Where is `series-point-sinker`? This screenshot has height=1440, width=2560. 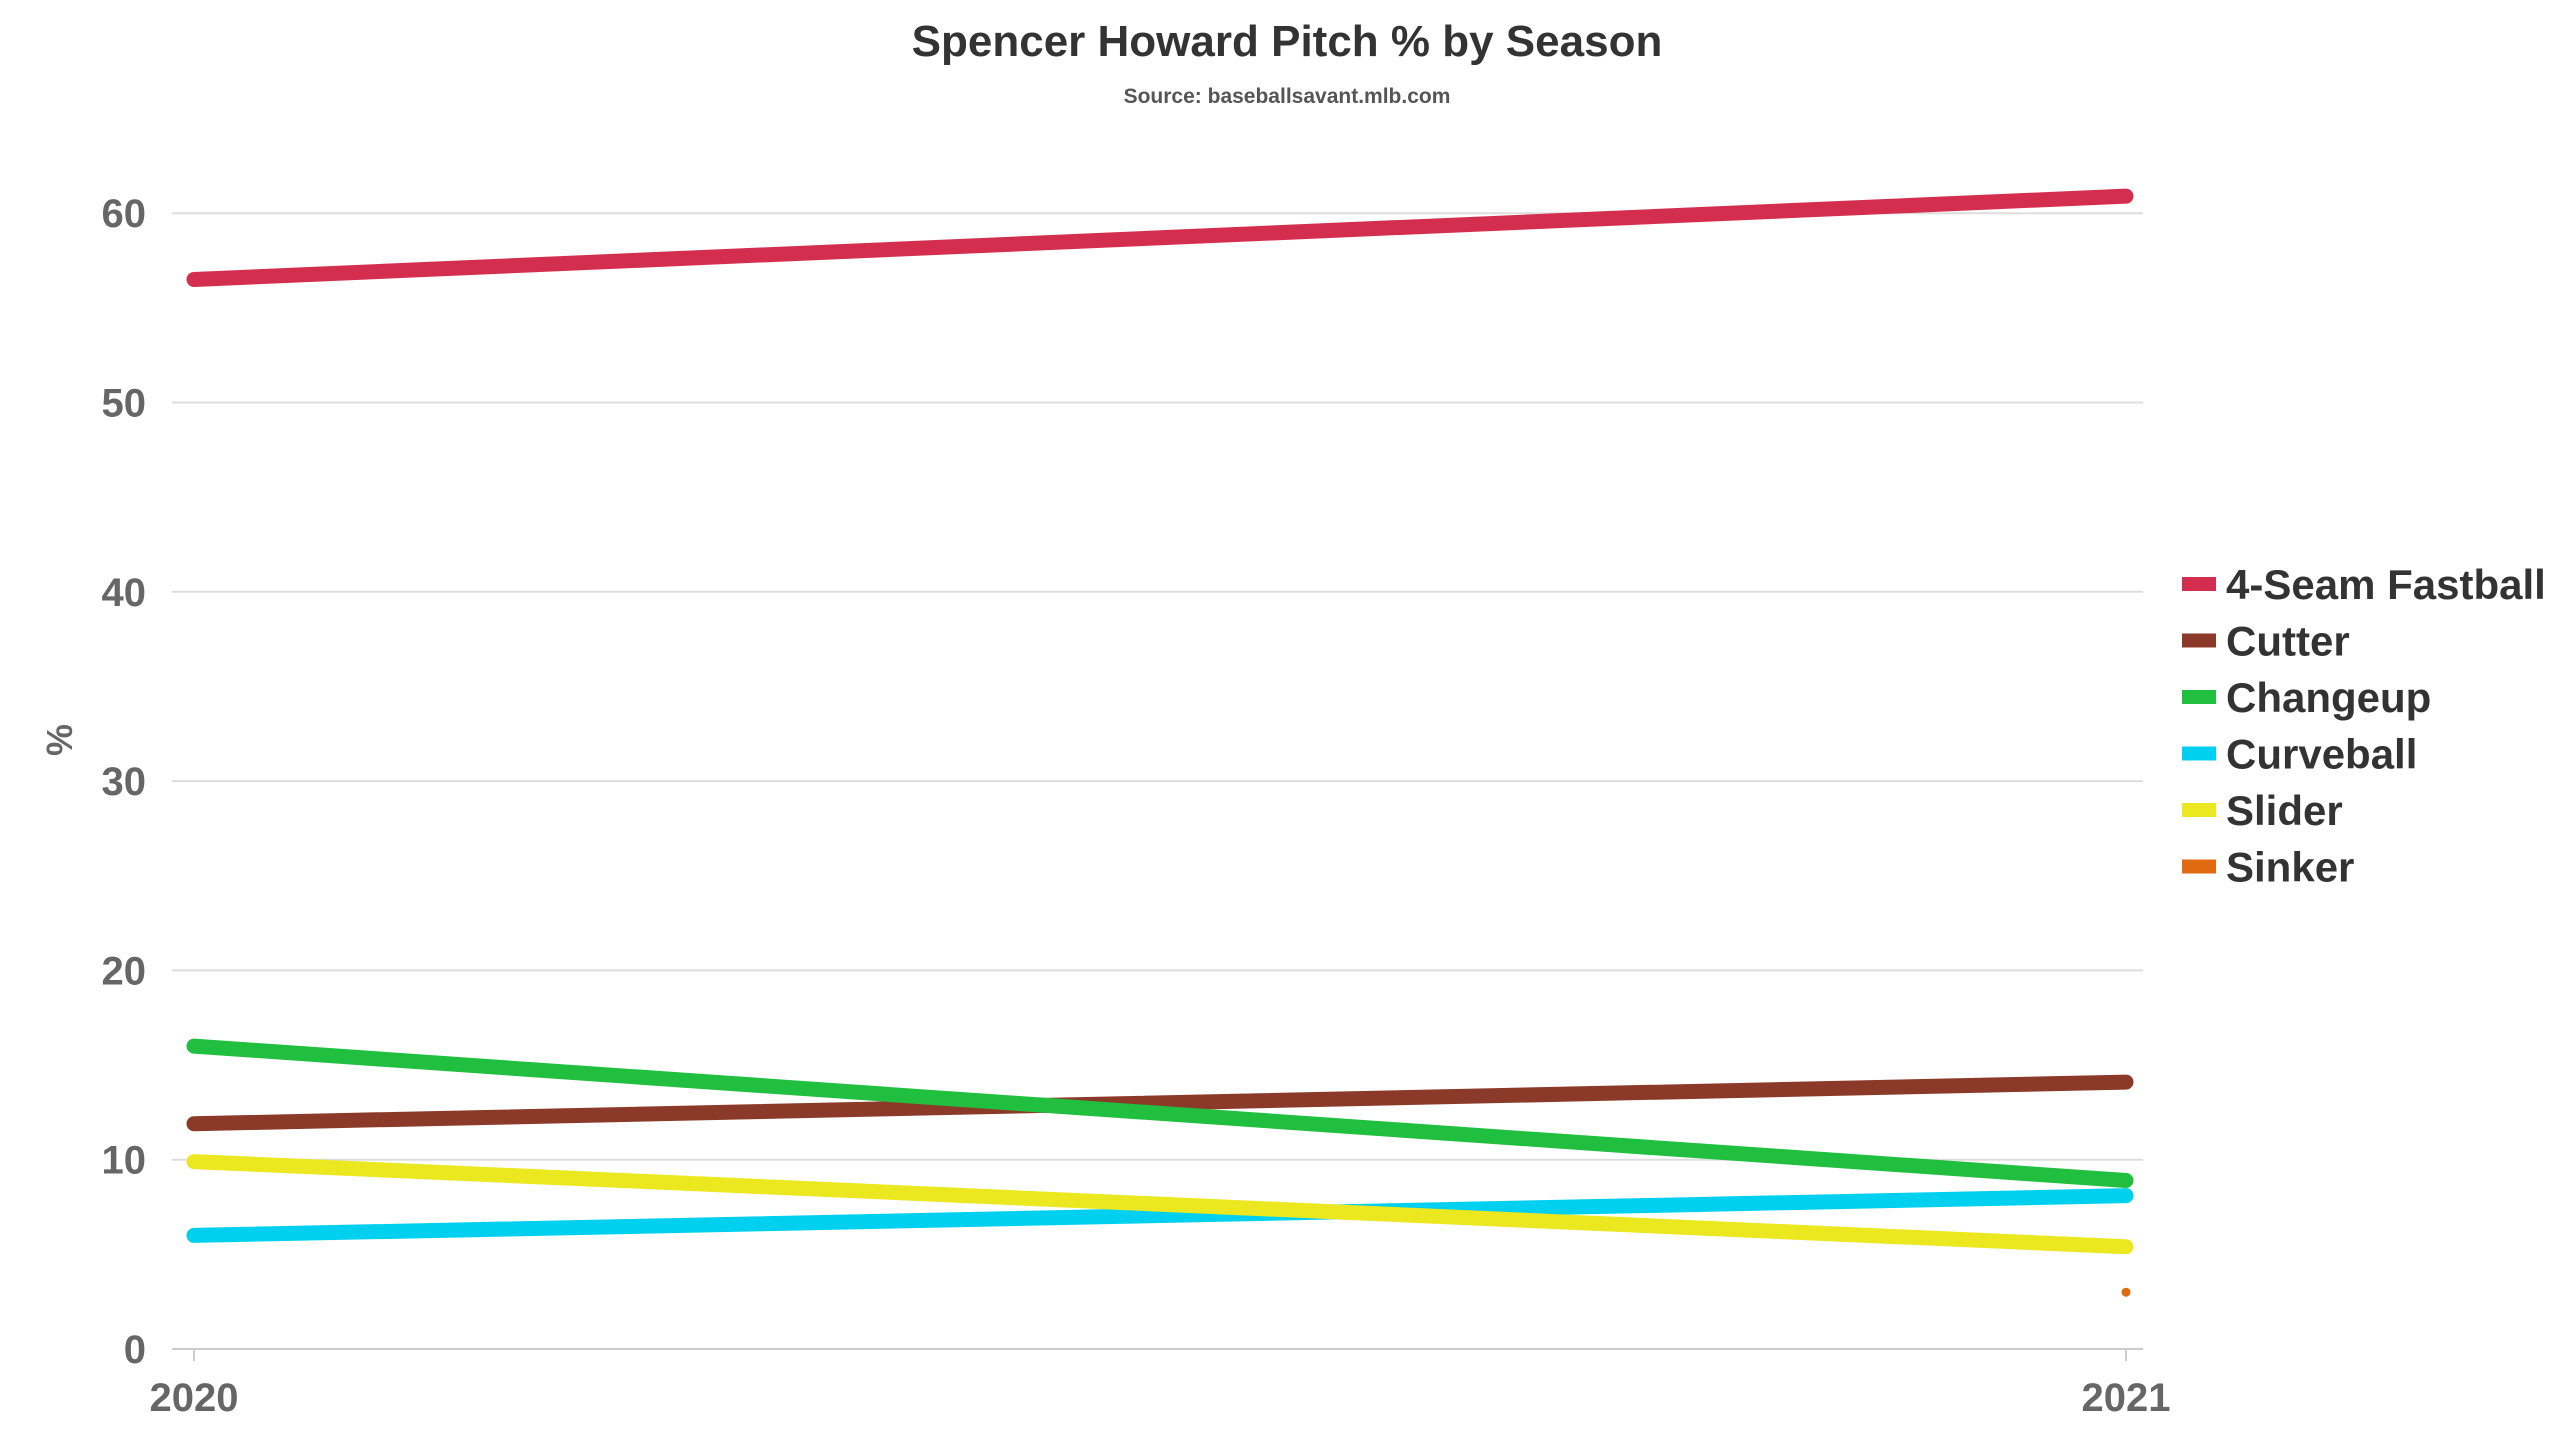 series-point-sinker is located at coordinates (2126, 1292).